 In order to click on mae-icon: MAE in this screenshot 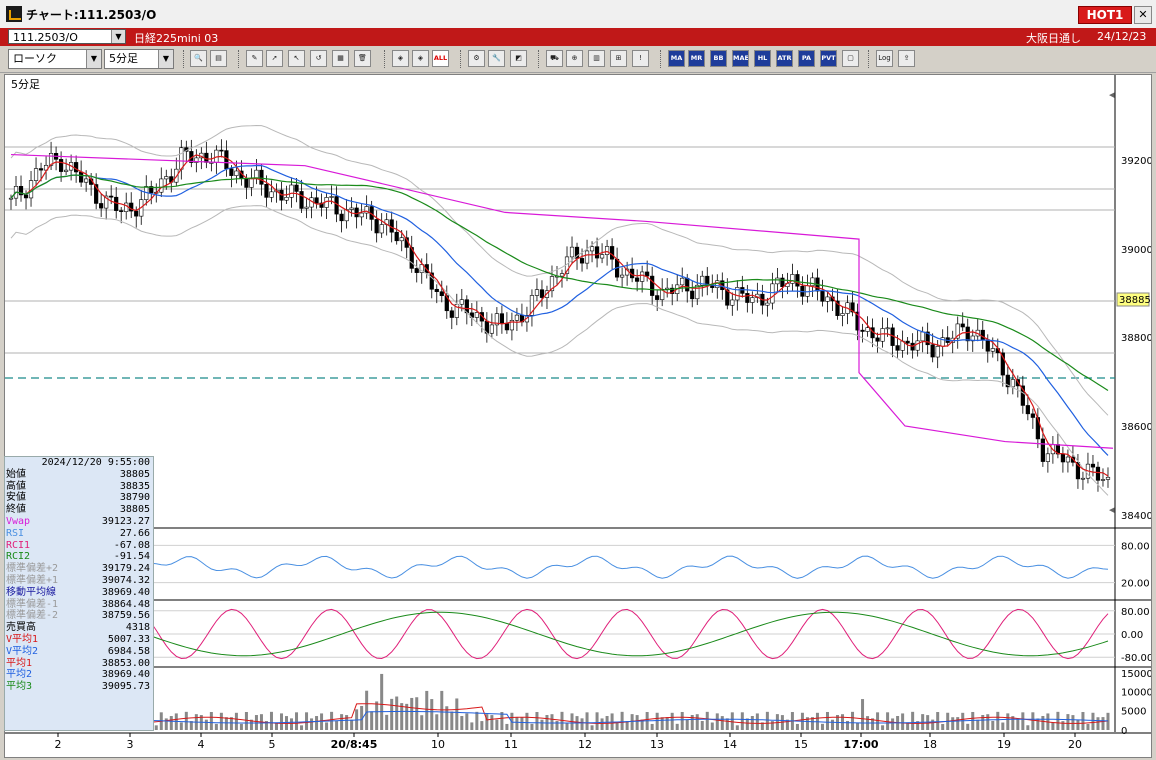, I will do `click(740, 58)`.